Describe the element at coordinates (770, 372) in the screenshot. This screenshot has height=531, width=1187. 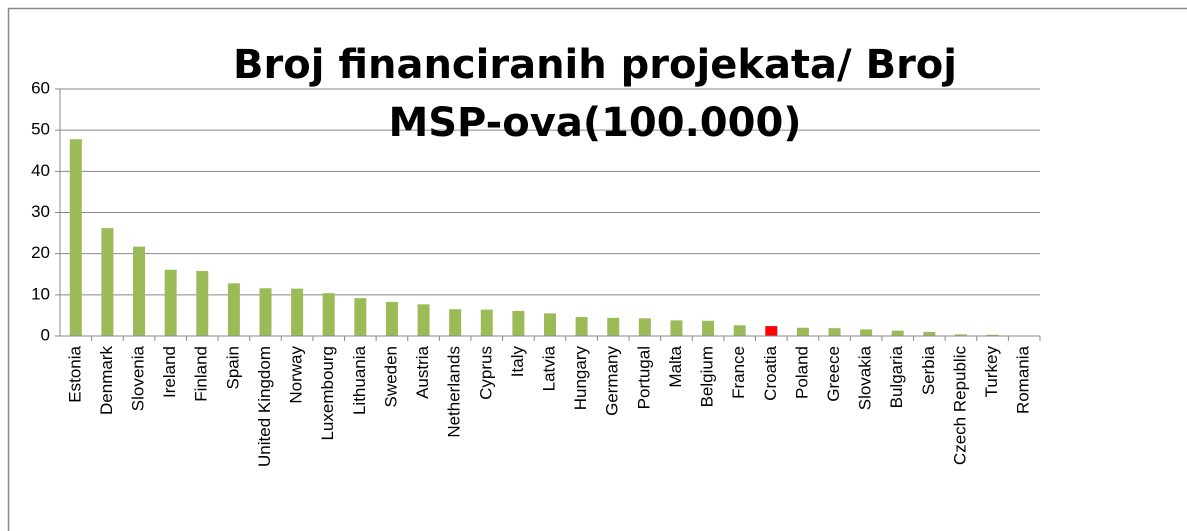
I see `x-tick-label: Croatia` at that location.